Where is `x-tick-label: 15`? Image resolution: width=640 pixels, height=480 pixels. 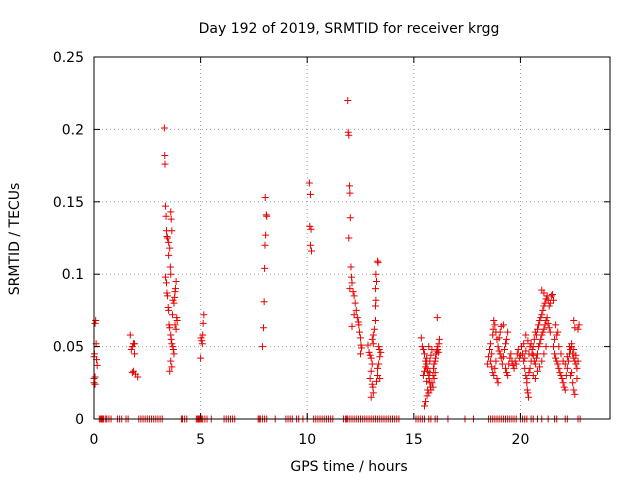
x-tick-label: 15 is located at coordinates (414, 440).